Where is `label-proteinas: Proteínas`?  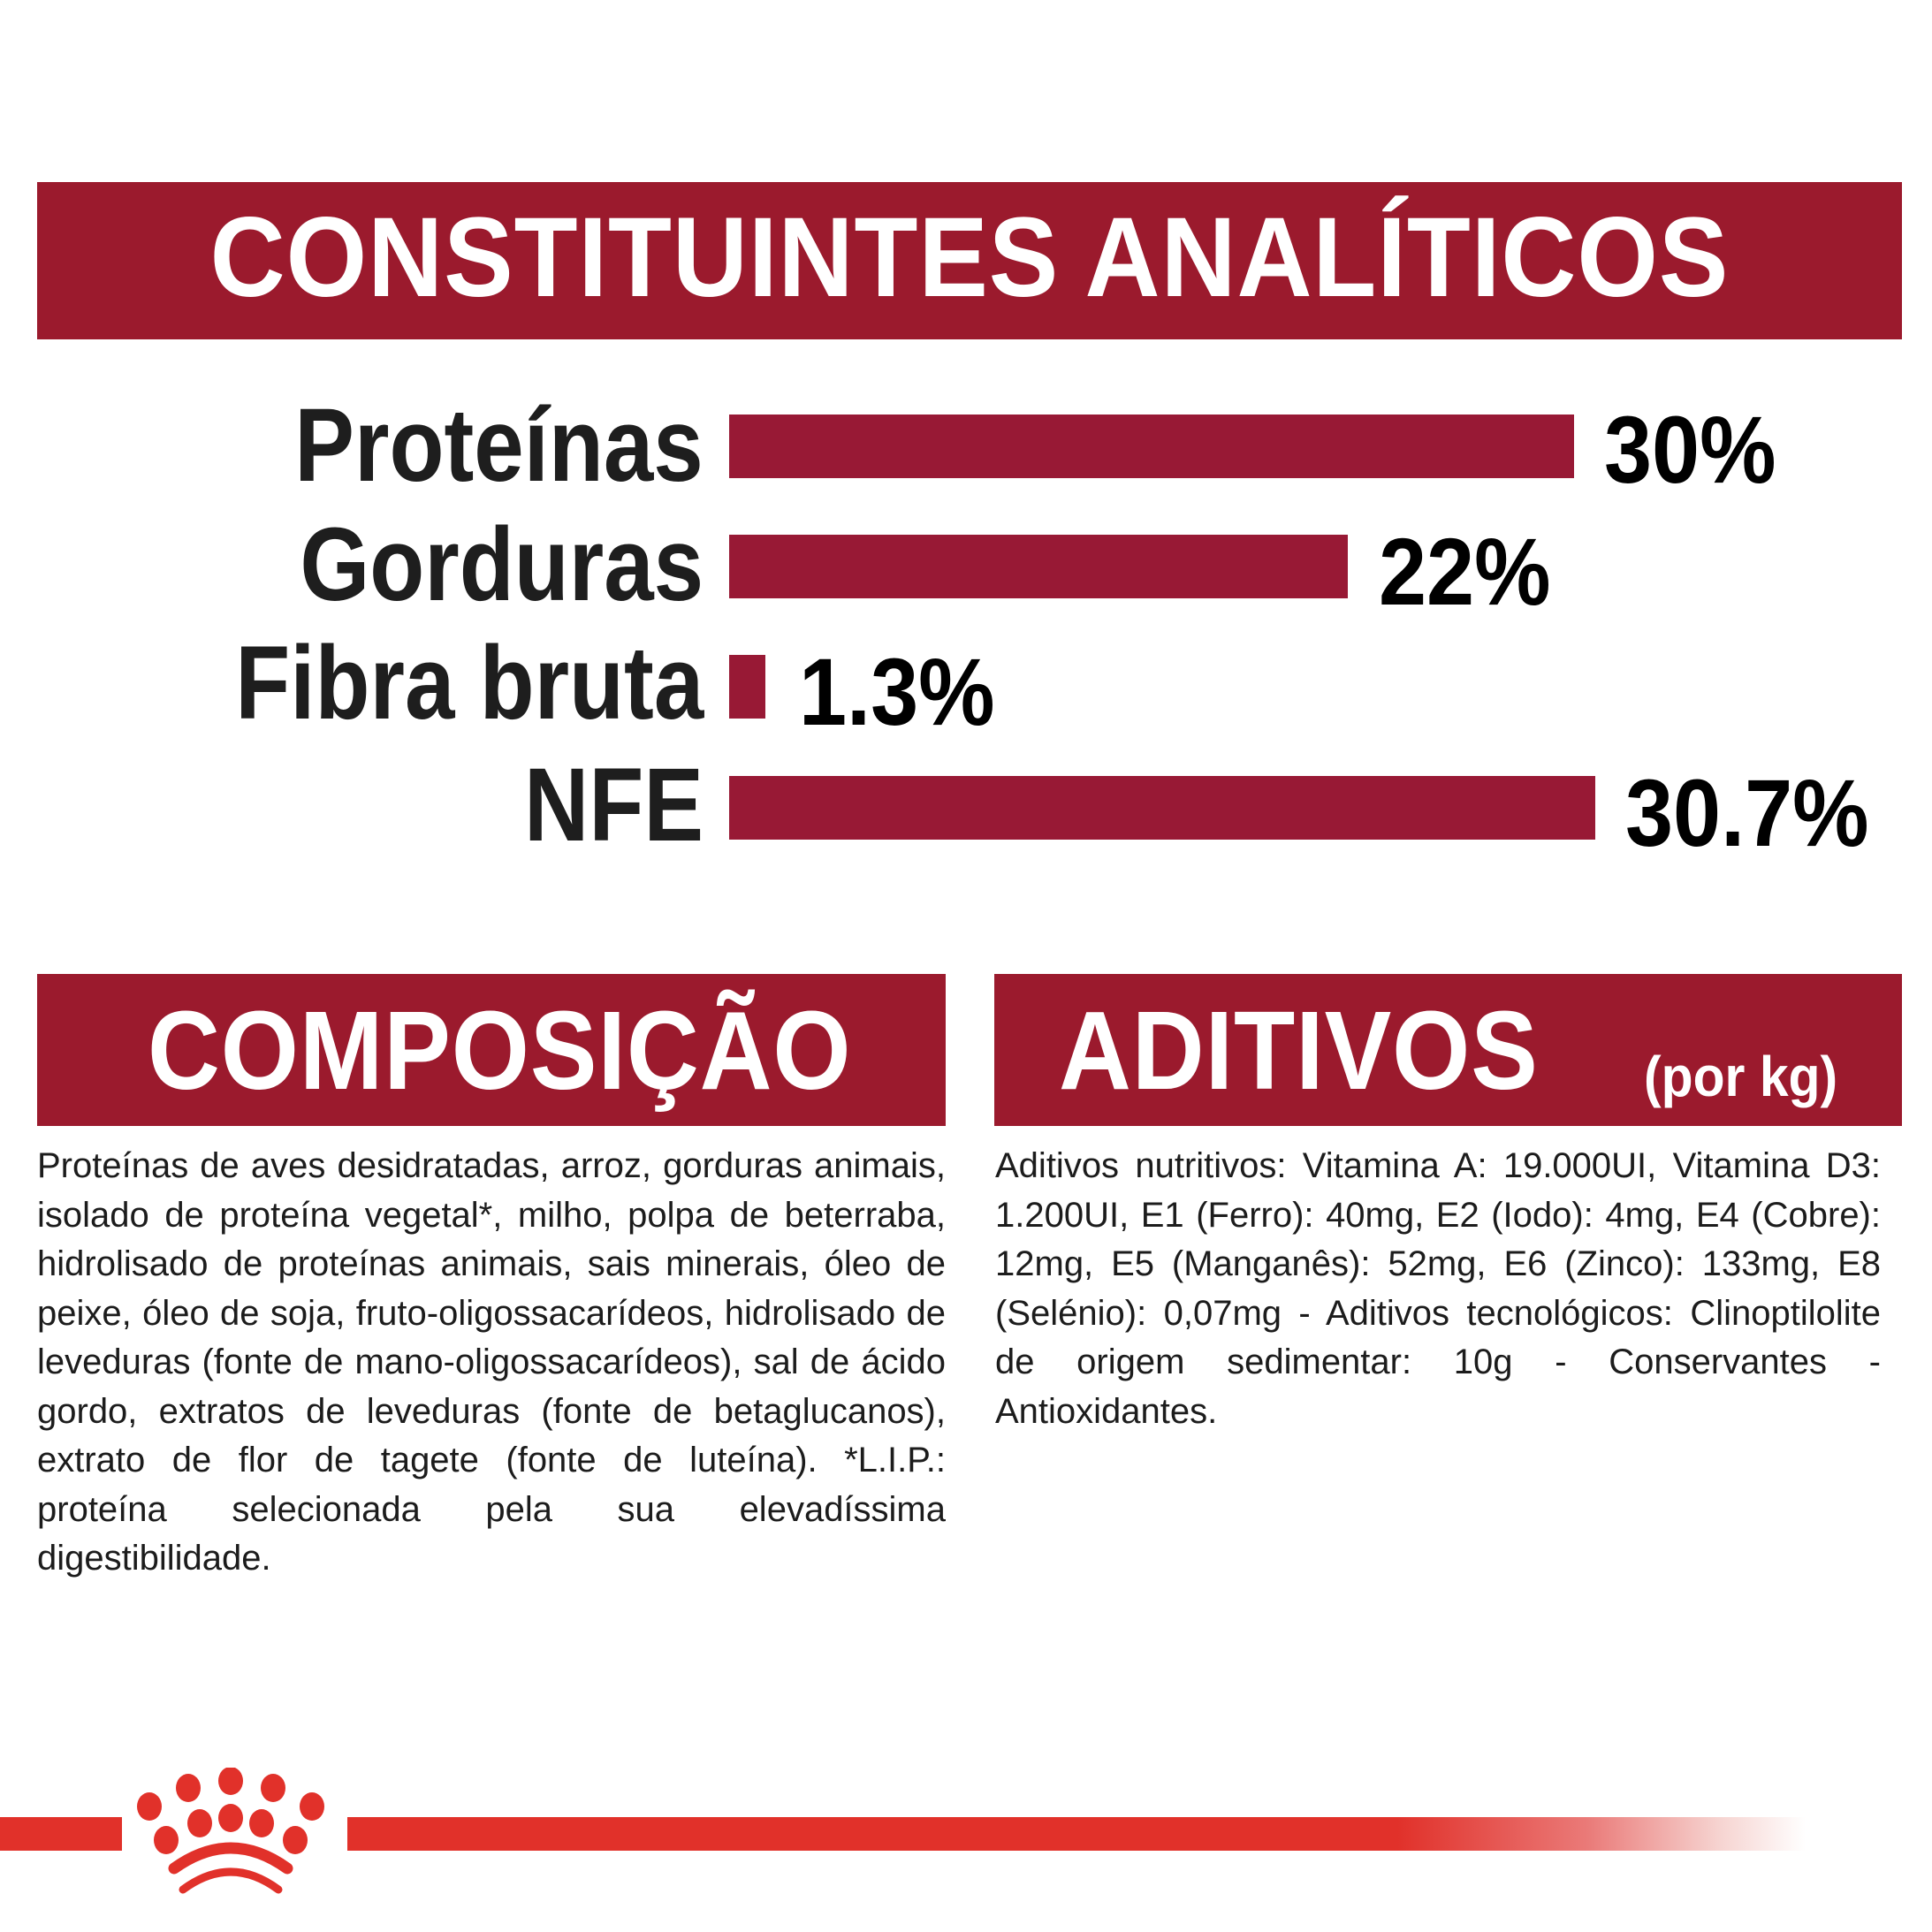
label-proteinas: Proteínas is located at coordinates (499, 445).